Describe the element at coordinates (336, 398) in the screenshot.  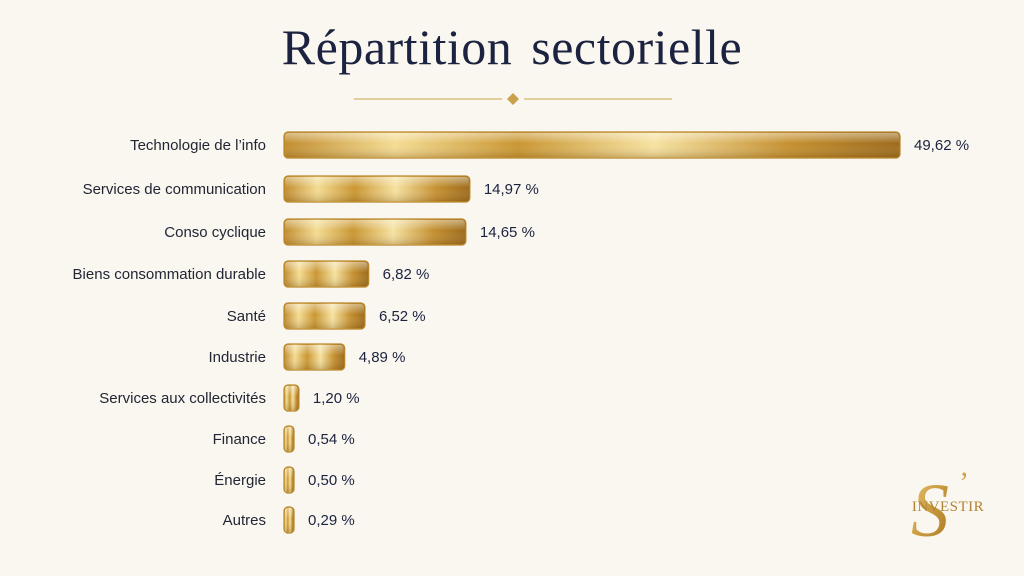
I see `value-label: 1,20 %` at that location.